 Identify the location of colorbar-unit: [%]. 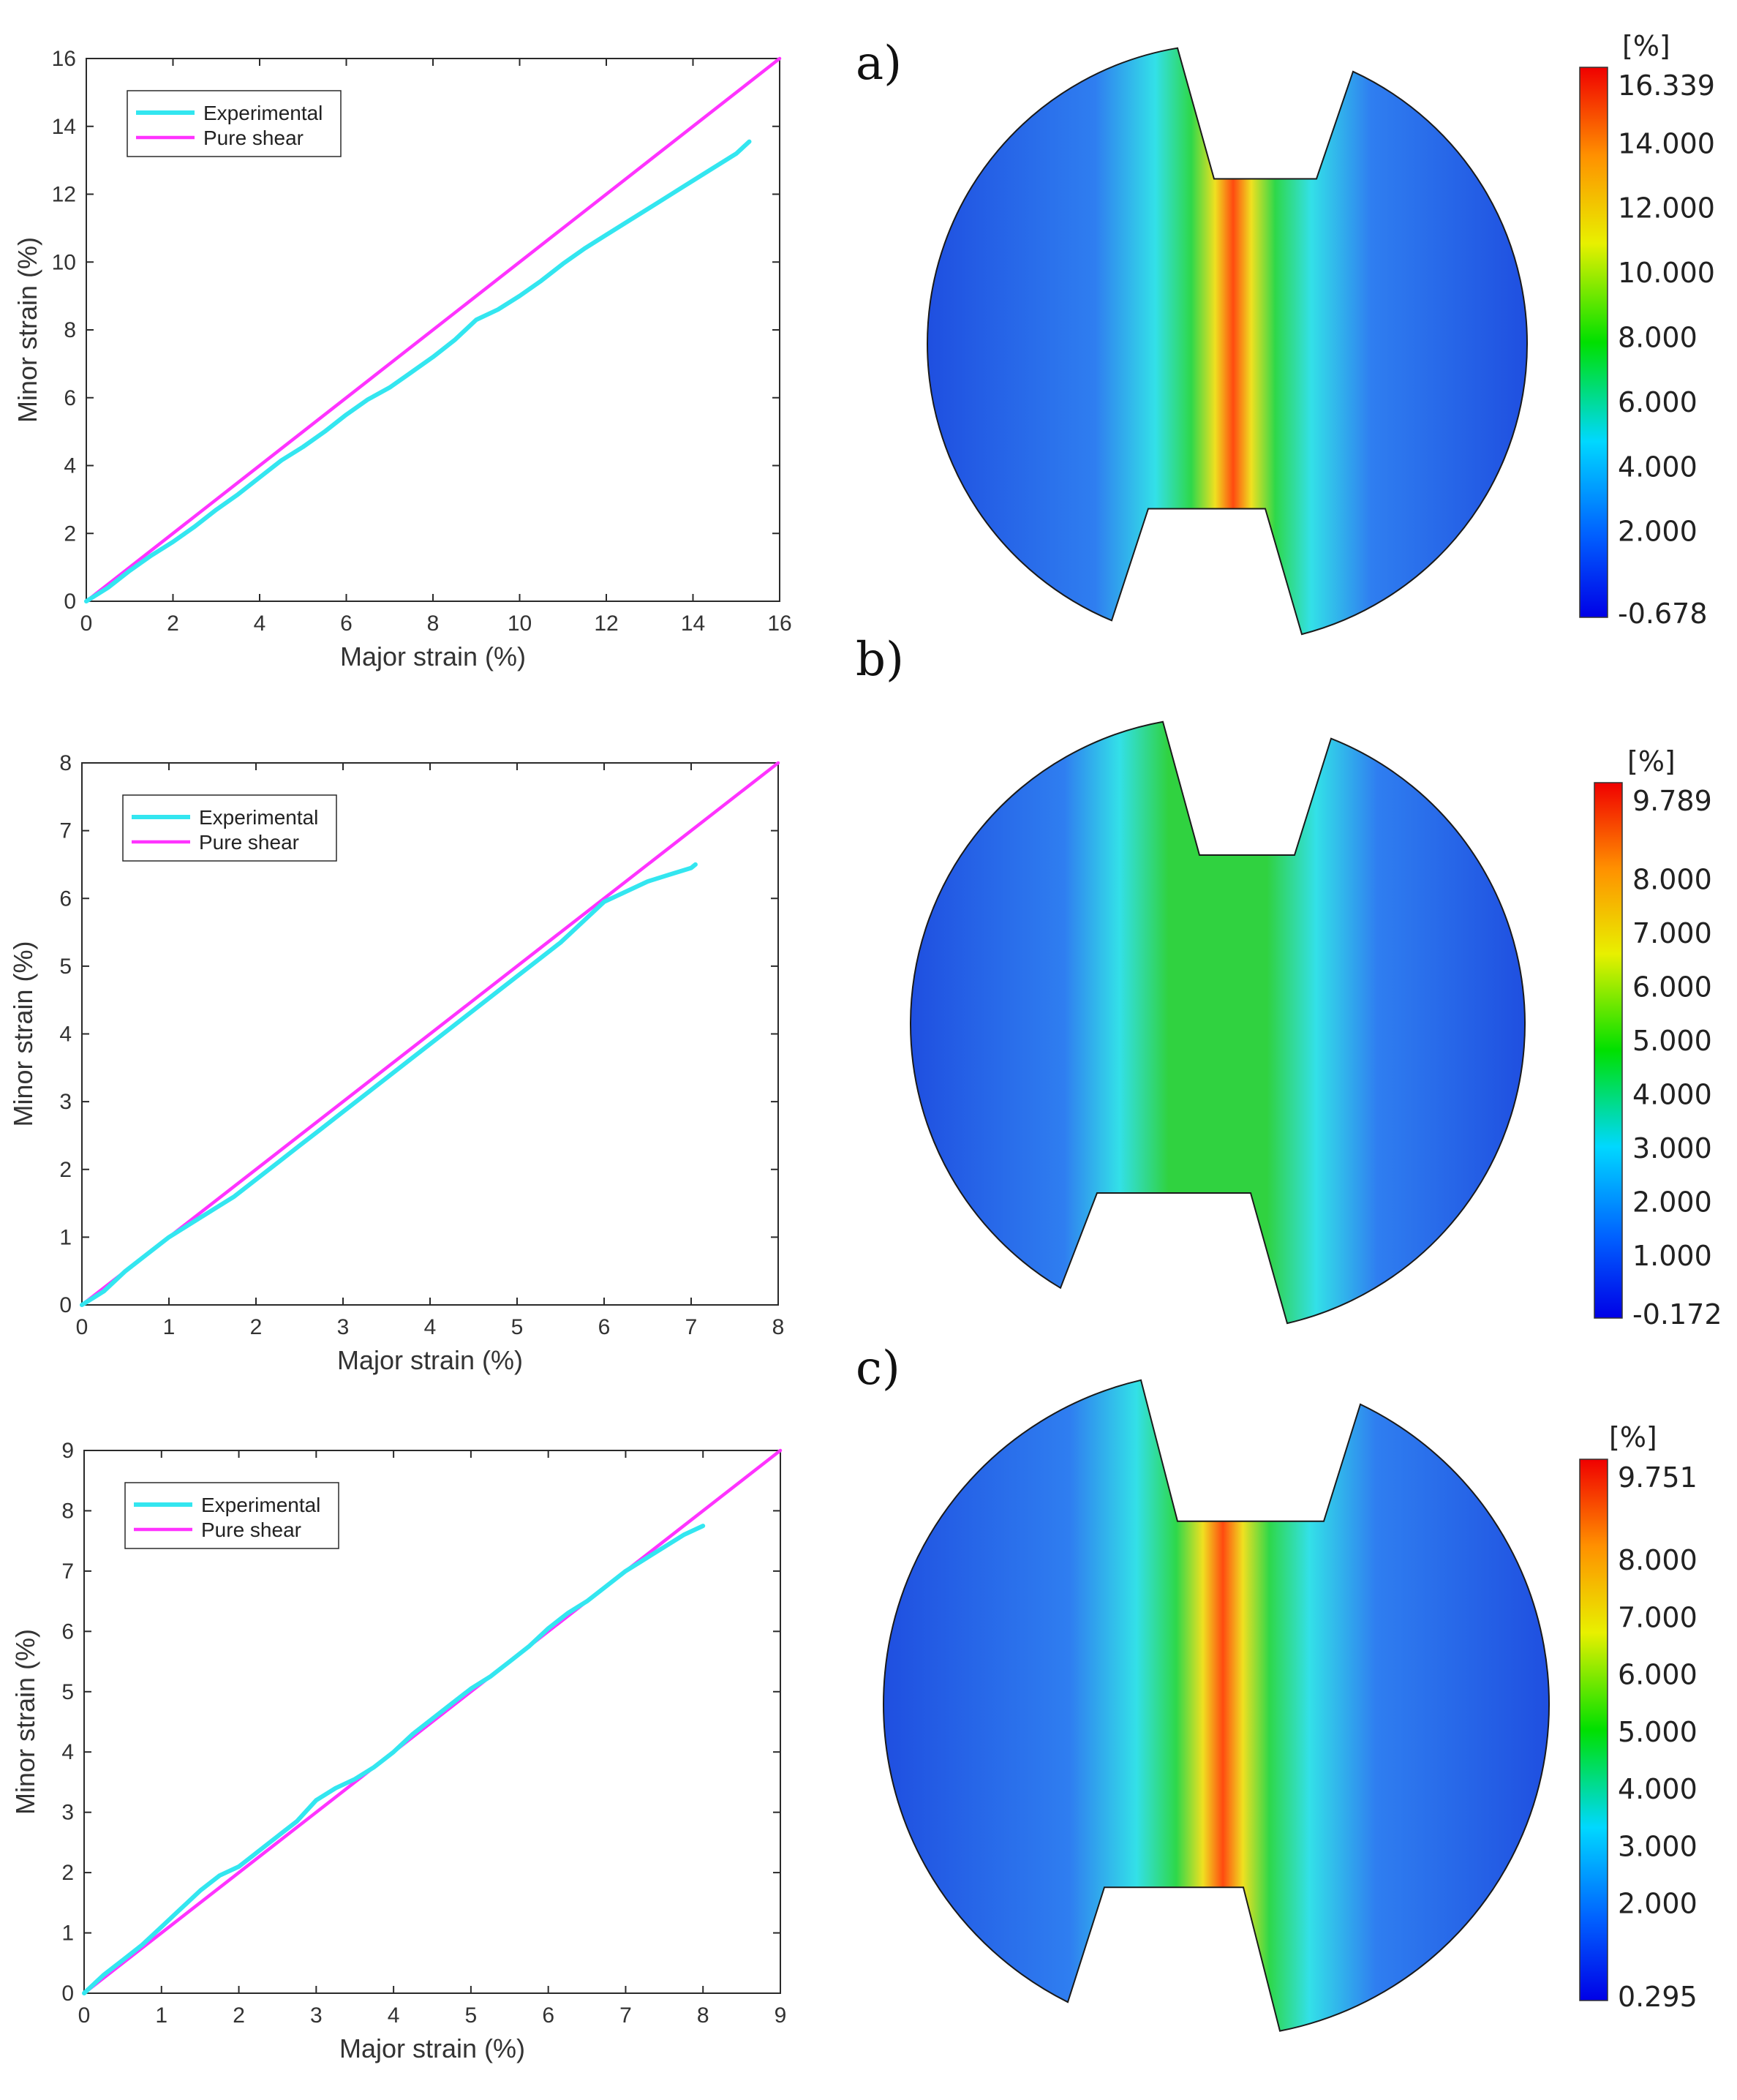
(1633, 1437).